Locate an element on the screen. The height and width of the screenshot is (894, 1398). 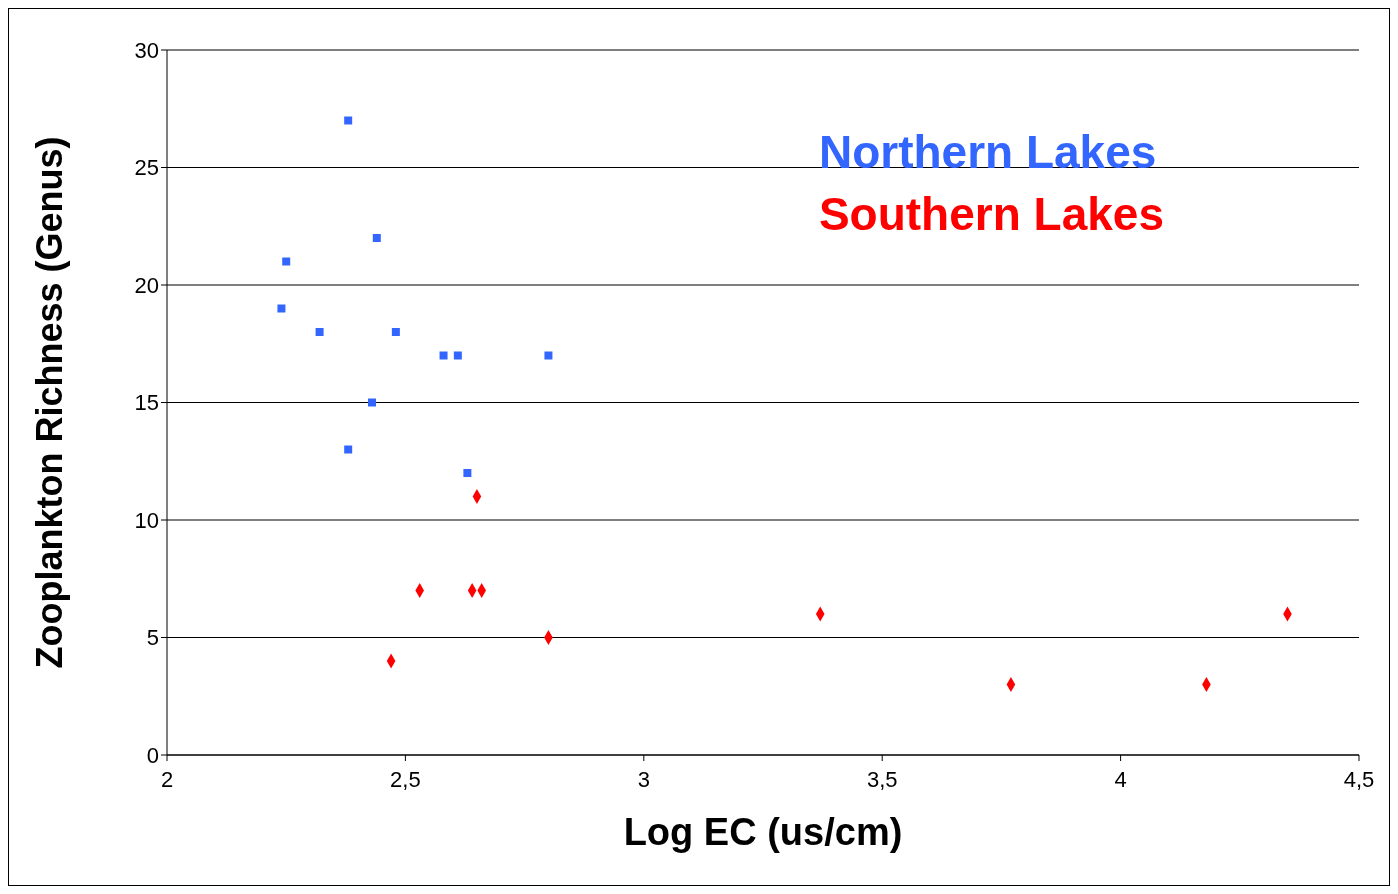
x-tick-label: 2,5 is located at coordinates (405, 779).